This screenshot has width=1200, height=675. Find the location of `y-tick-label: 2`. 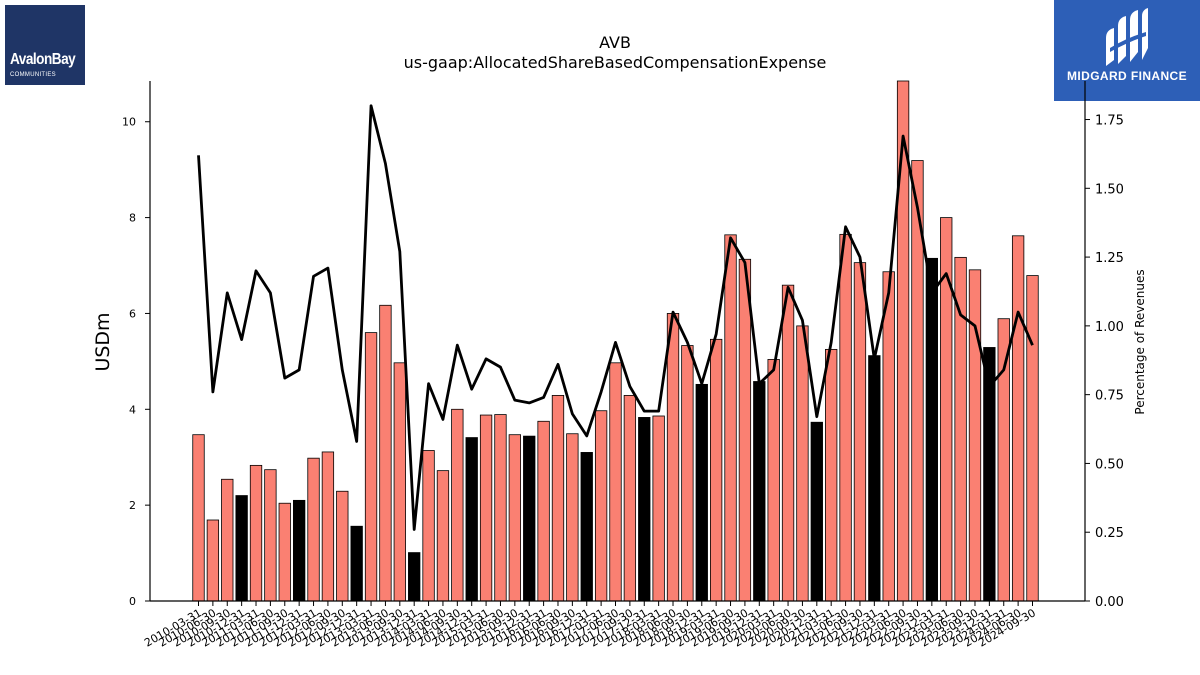

y-tick-label: 2 is located at coordinates (132, 505).